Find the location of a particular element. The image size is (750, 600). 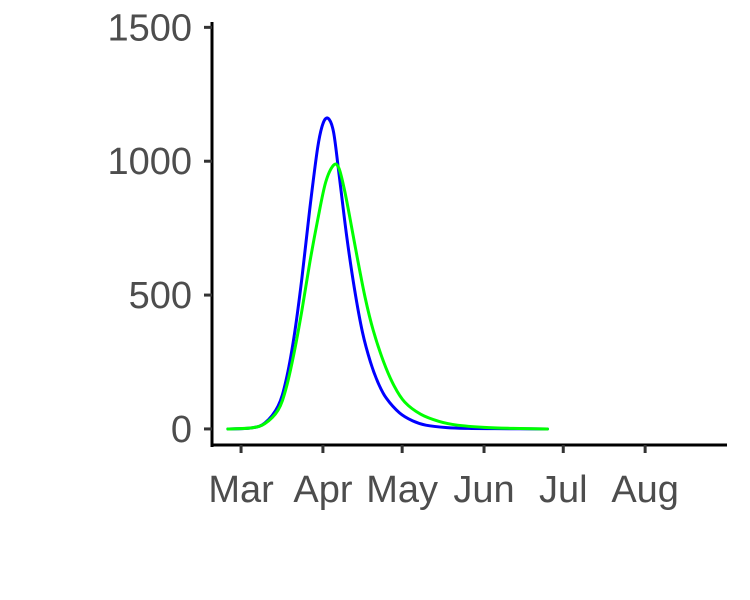

y-tick-label: 500 is located at coordinates (160, 296).